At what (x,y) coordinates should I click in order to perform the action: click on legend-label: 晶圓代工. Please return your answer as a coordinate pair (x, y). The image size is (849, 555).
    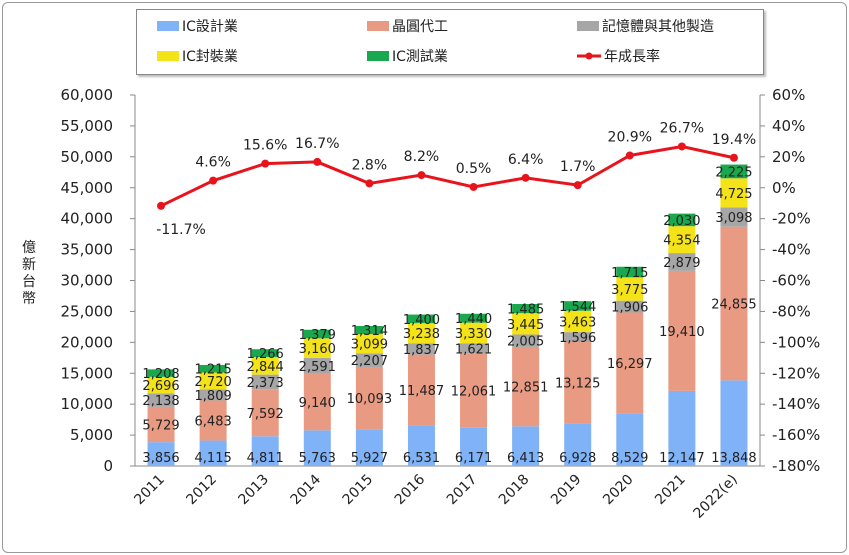
    Looking at the image, I should click on (420, 27).